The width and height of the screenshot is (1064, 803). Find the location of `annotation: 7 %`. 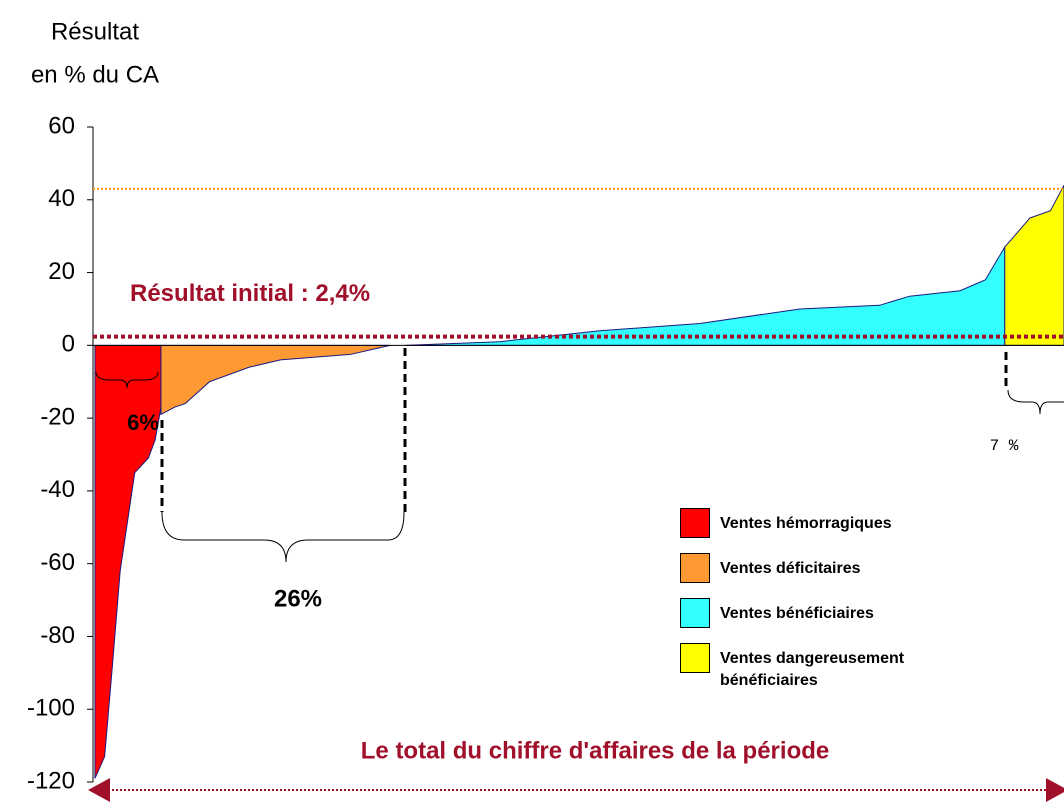

annotation: 7 % is located at coordinates (1004, 446).